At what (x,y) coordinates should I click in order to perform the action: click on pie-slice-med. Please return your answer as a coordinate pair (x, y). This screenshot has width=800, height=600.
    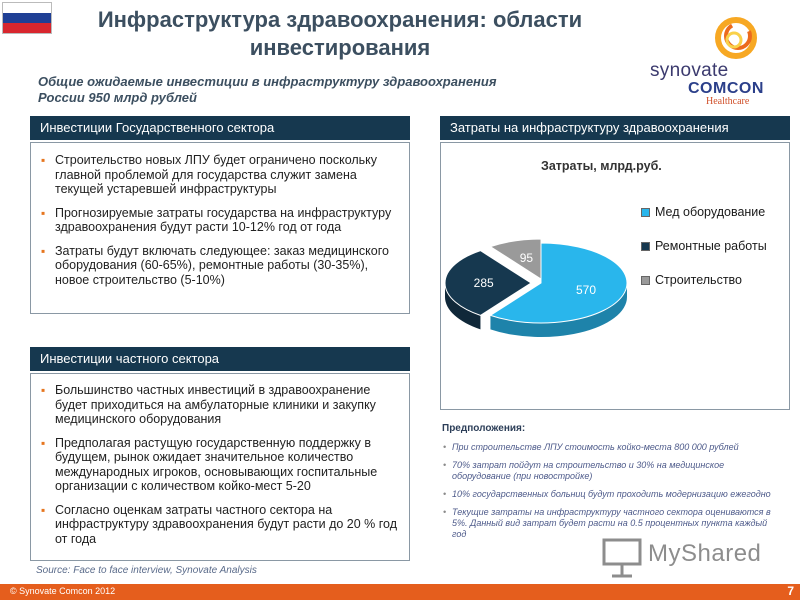
    Looking at the image, I should click on (558, 283).